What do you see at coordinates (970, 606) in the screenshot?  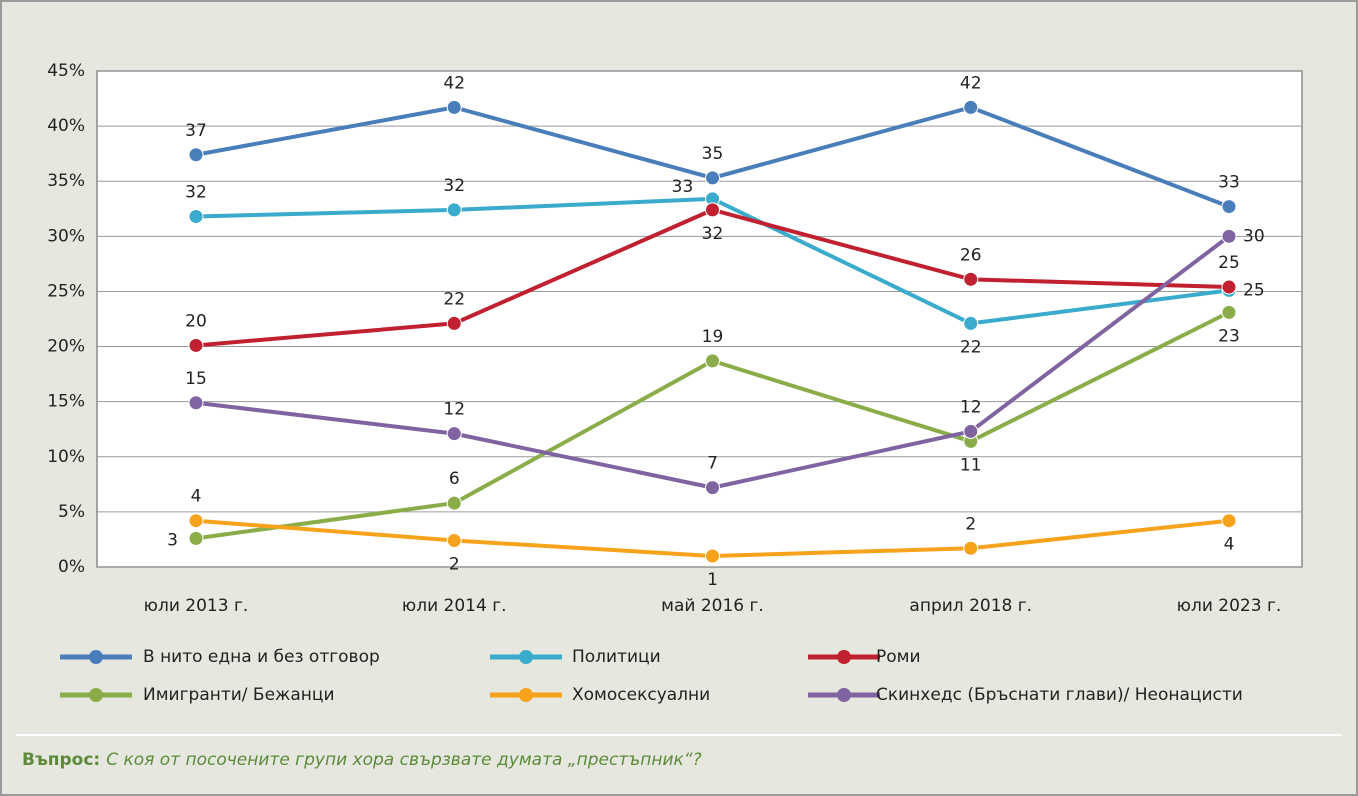 I see `x-tick-label: април 2018 г.` at bounding box center [970, 606].